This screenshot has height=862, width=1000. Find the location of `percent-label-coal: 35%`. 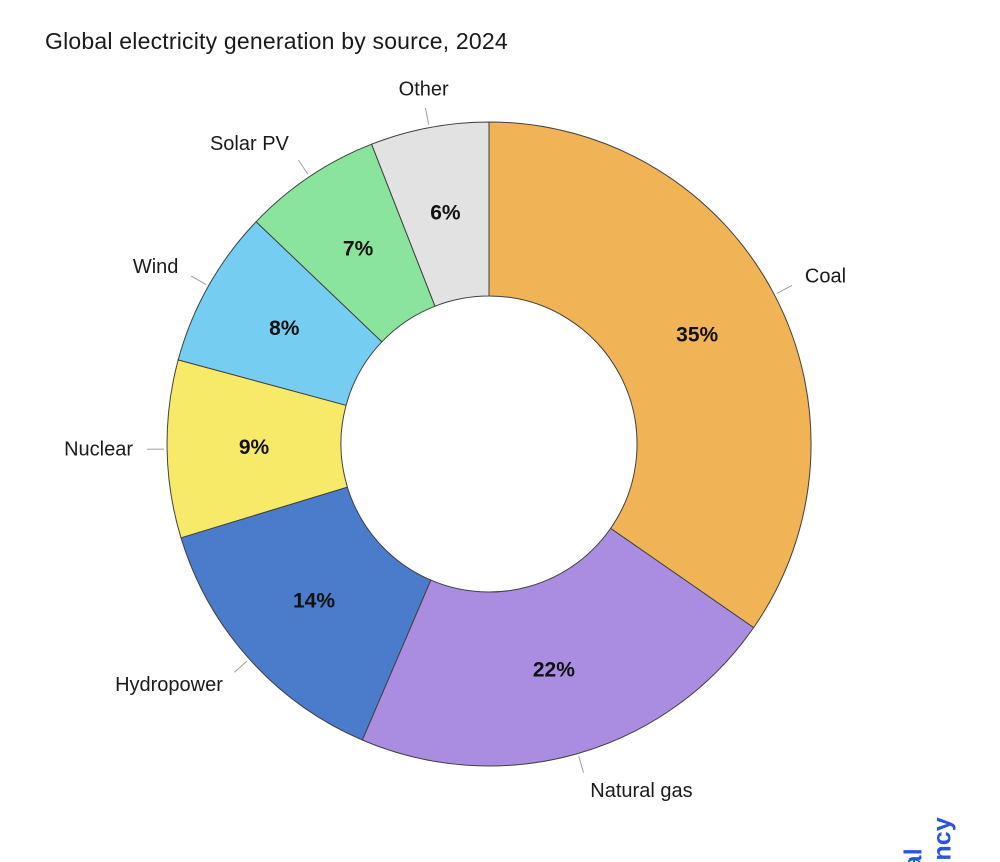

percent-label-coal: 35% is located at coordinates (697, 335).